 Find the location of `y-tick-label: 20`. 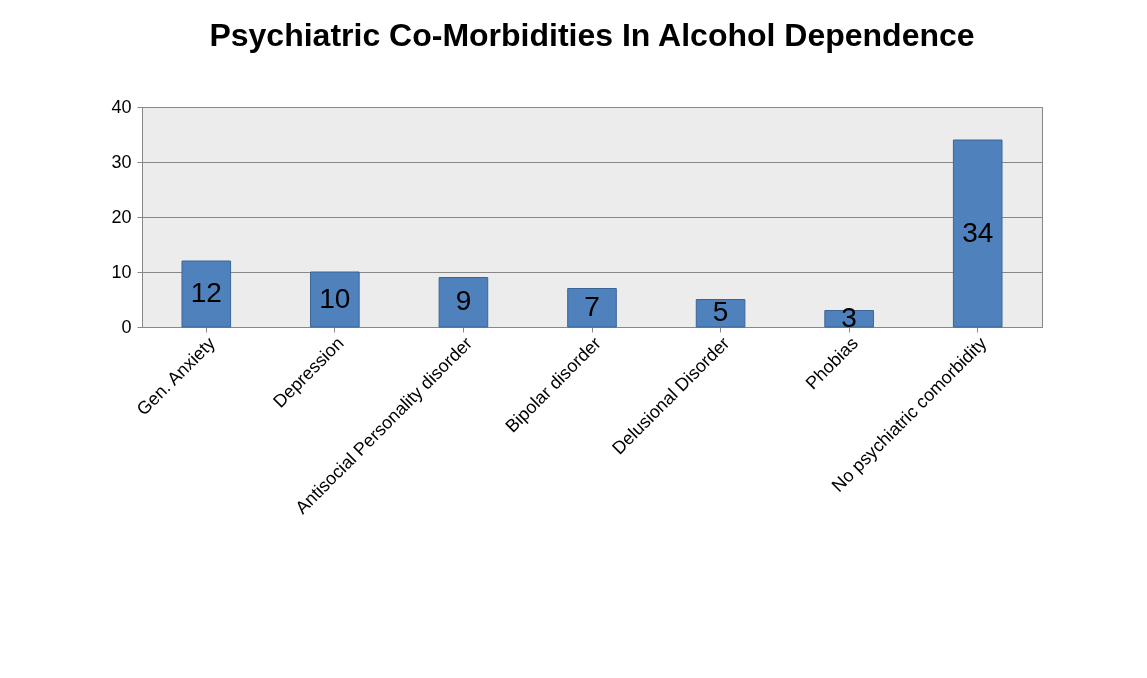

y-tick-label: 20 is located at coordinates (121, 216).